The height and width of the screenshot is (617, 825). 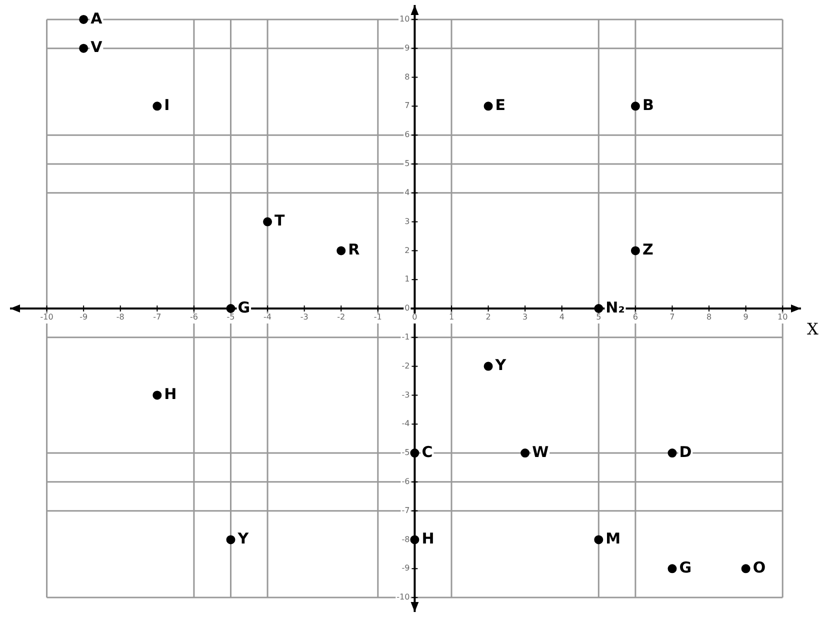 I want to click on x-tick-label: -9, so click(x=84, y=317).